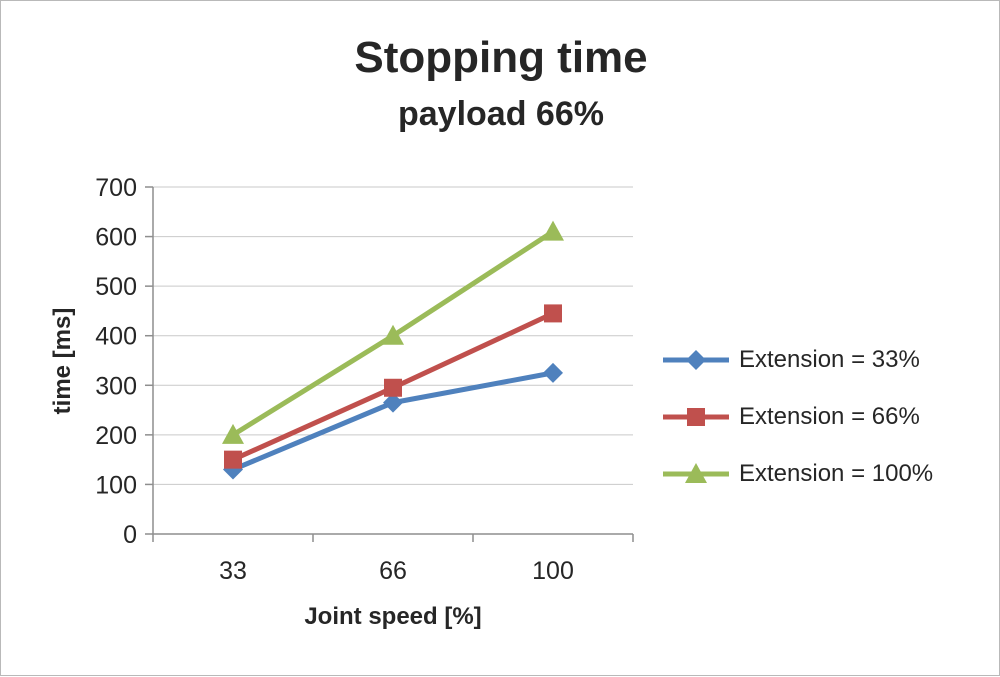  Describe the element at coordinates (501, 114) in the screenshot. I see `chart-subtitle: payload 66%` at that location.